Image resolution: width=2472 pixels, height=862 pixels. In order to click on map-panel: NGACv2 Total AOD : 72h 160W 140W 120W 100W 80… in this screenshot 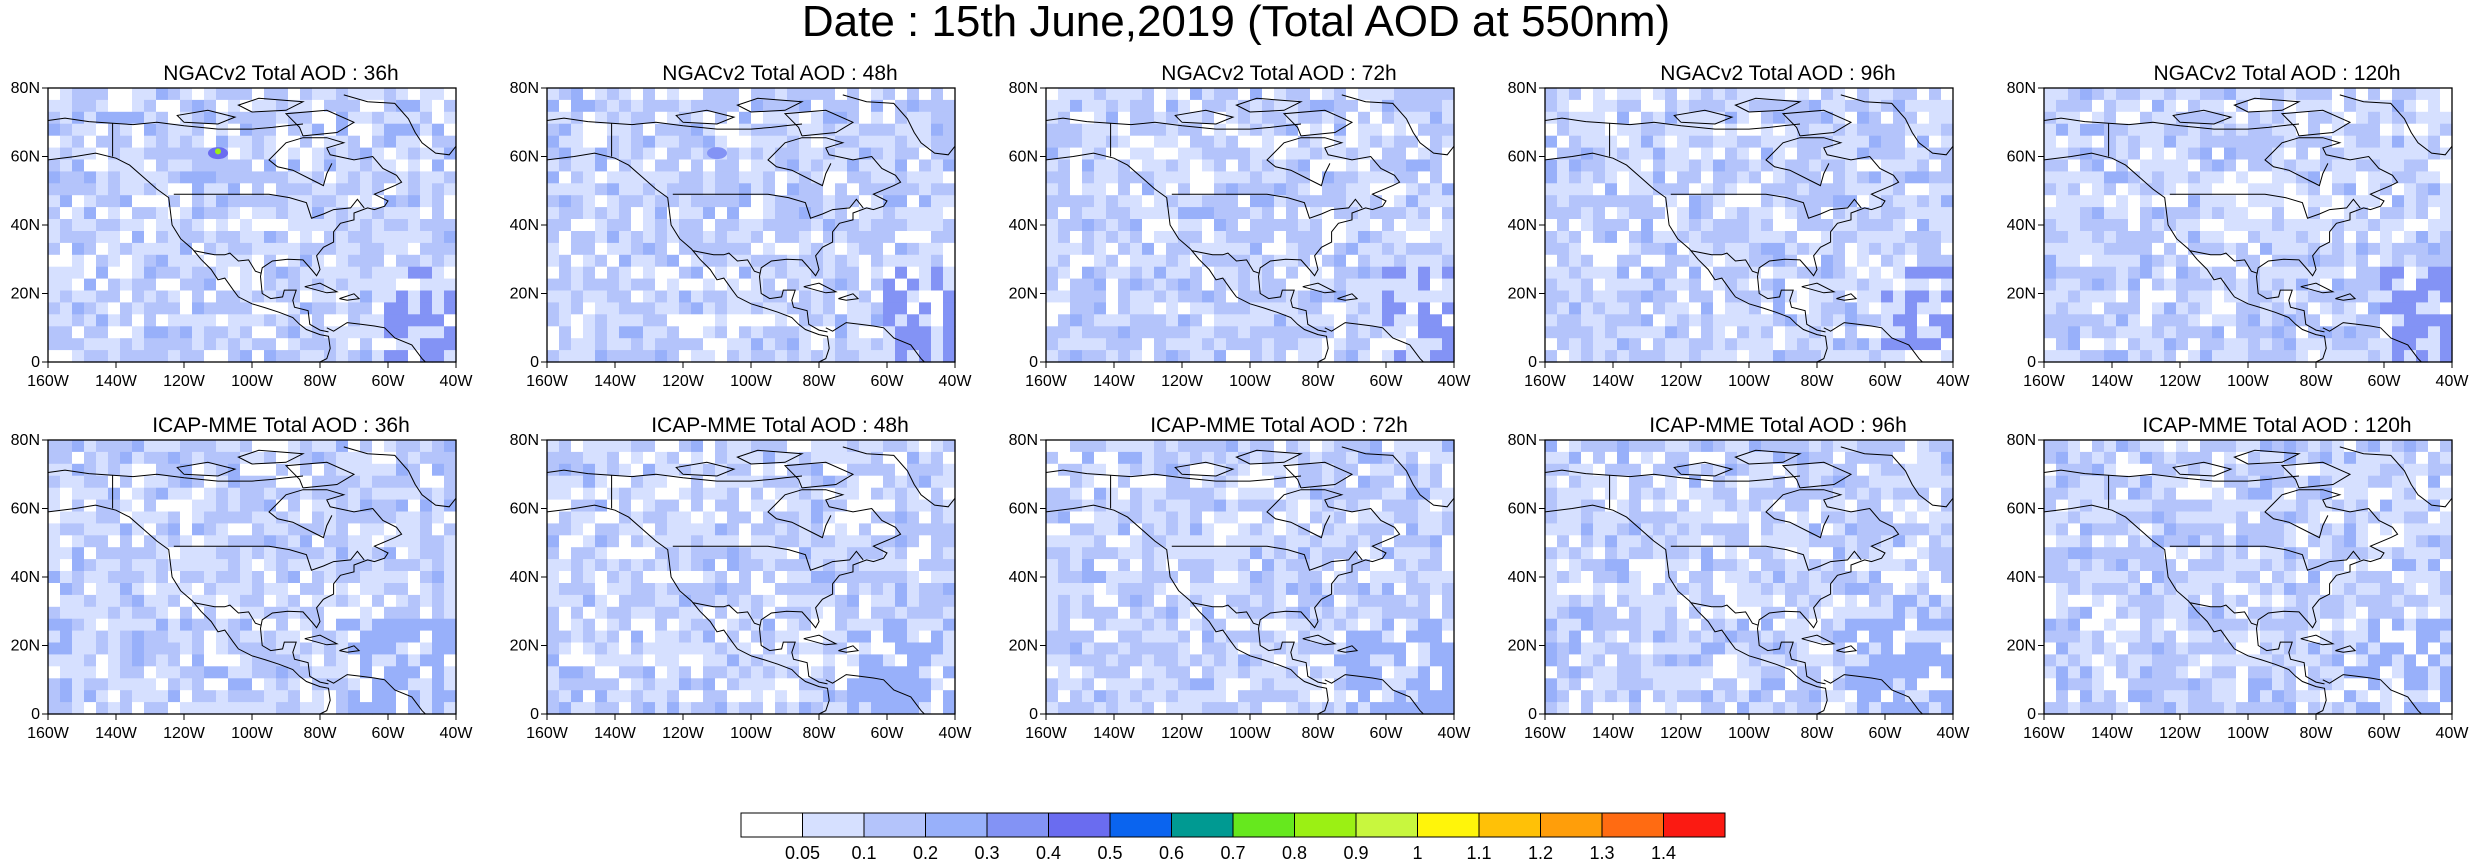, I will do `click(1261, 242)`.